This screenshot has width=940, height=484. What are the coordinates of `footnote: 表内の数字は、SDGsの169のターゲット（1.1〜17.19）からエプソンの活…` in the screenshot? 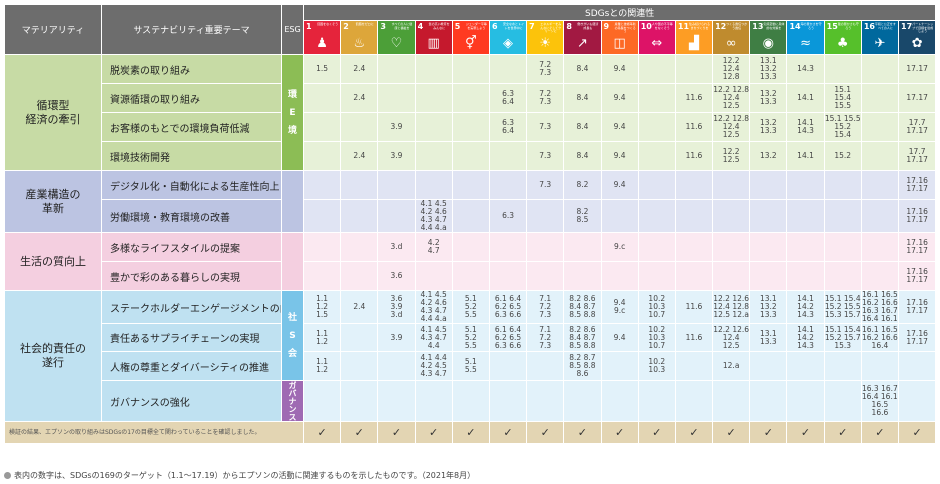 It's located at (239, 475).